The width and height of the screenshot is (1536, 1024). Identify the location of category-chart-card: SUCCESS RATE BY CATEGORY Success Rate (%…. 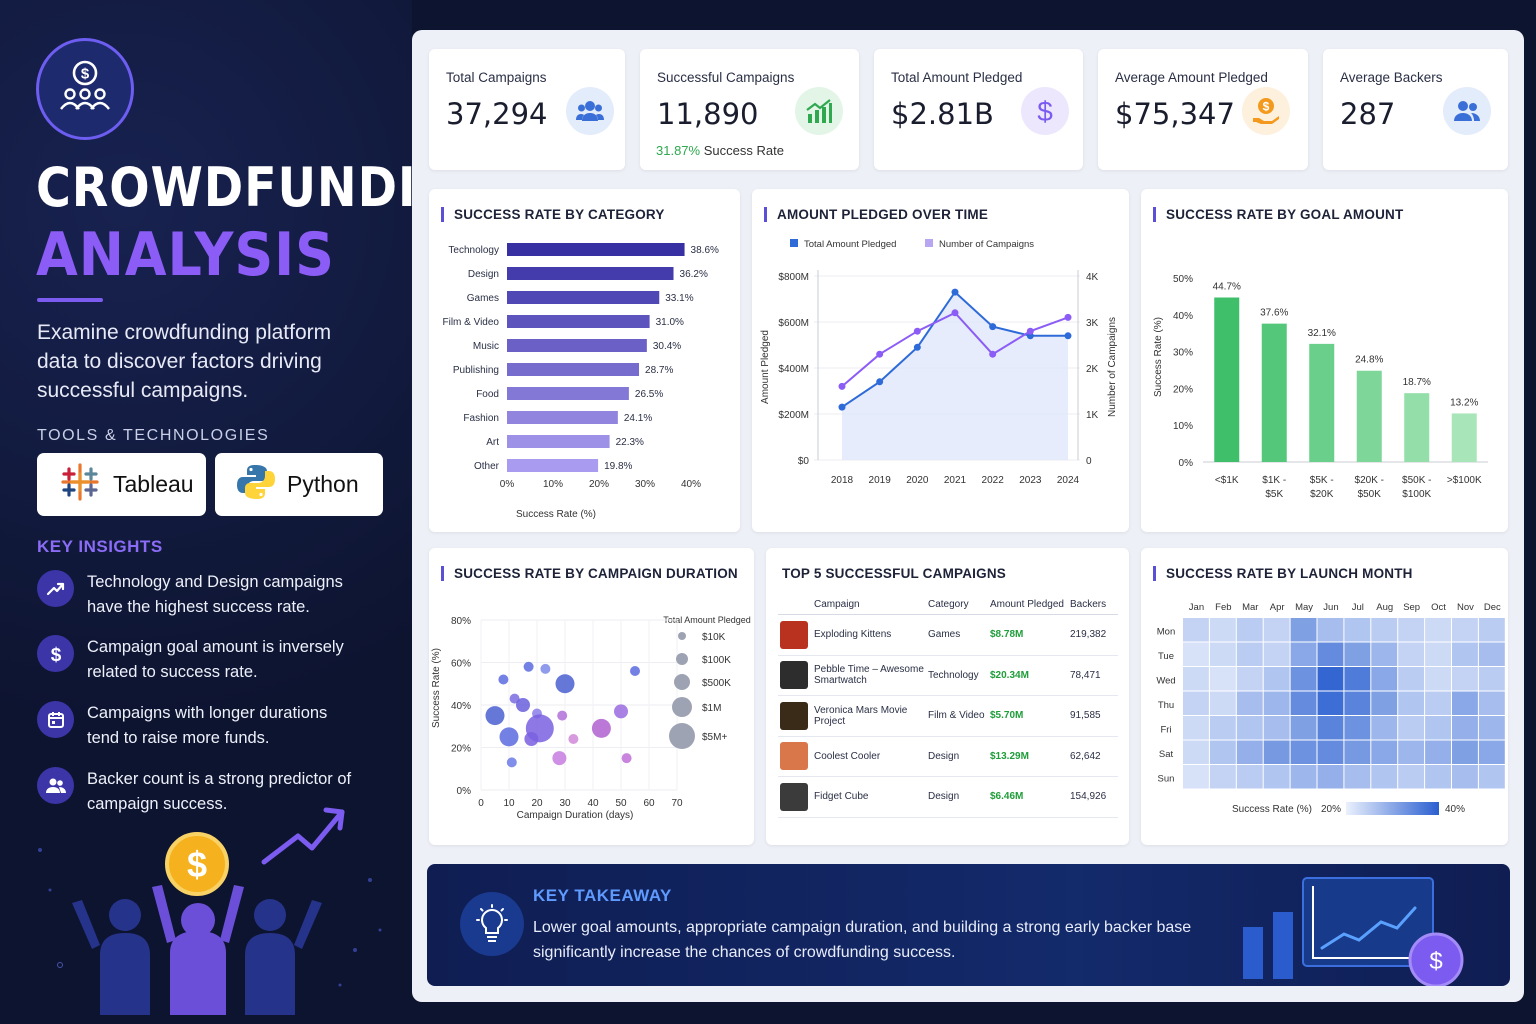
(584, 360).